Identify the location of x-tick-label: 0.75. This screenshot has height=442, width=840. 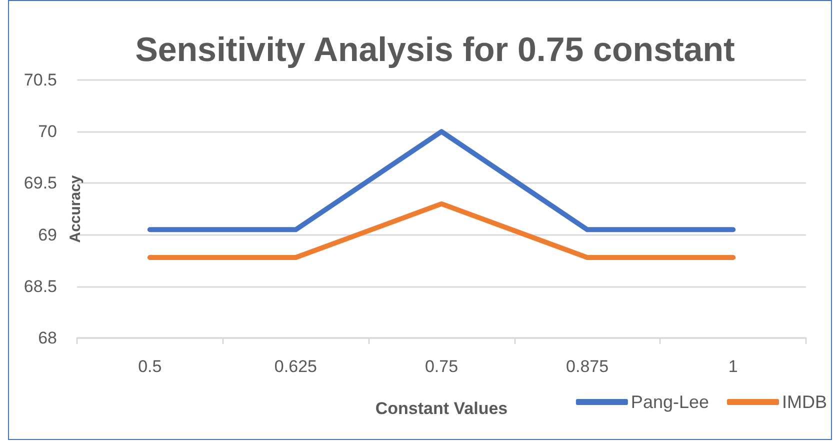
(441, 366).